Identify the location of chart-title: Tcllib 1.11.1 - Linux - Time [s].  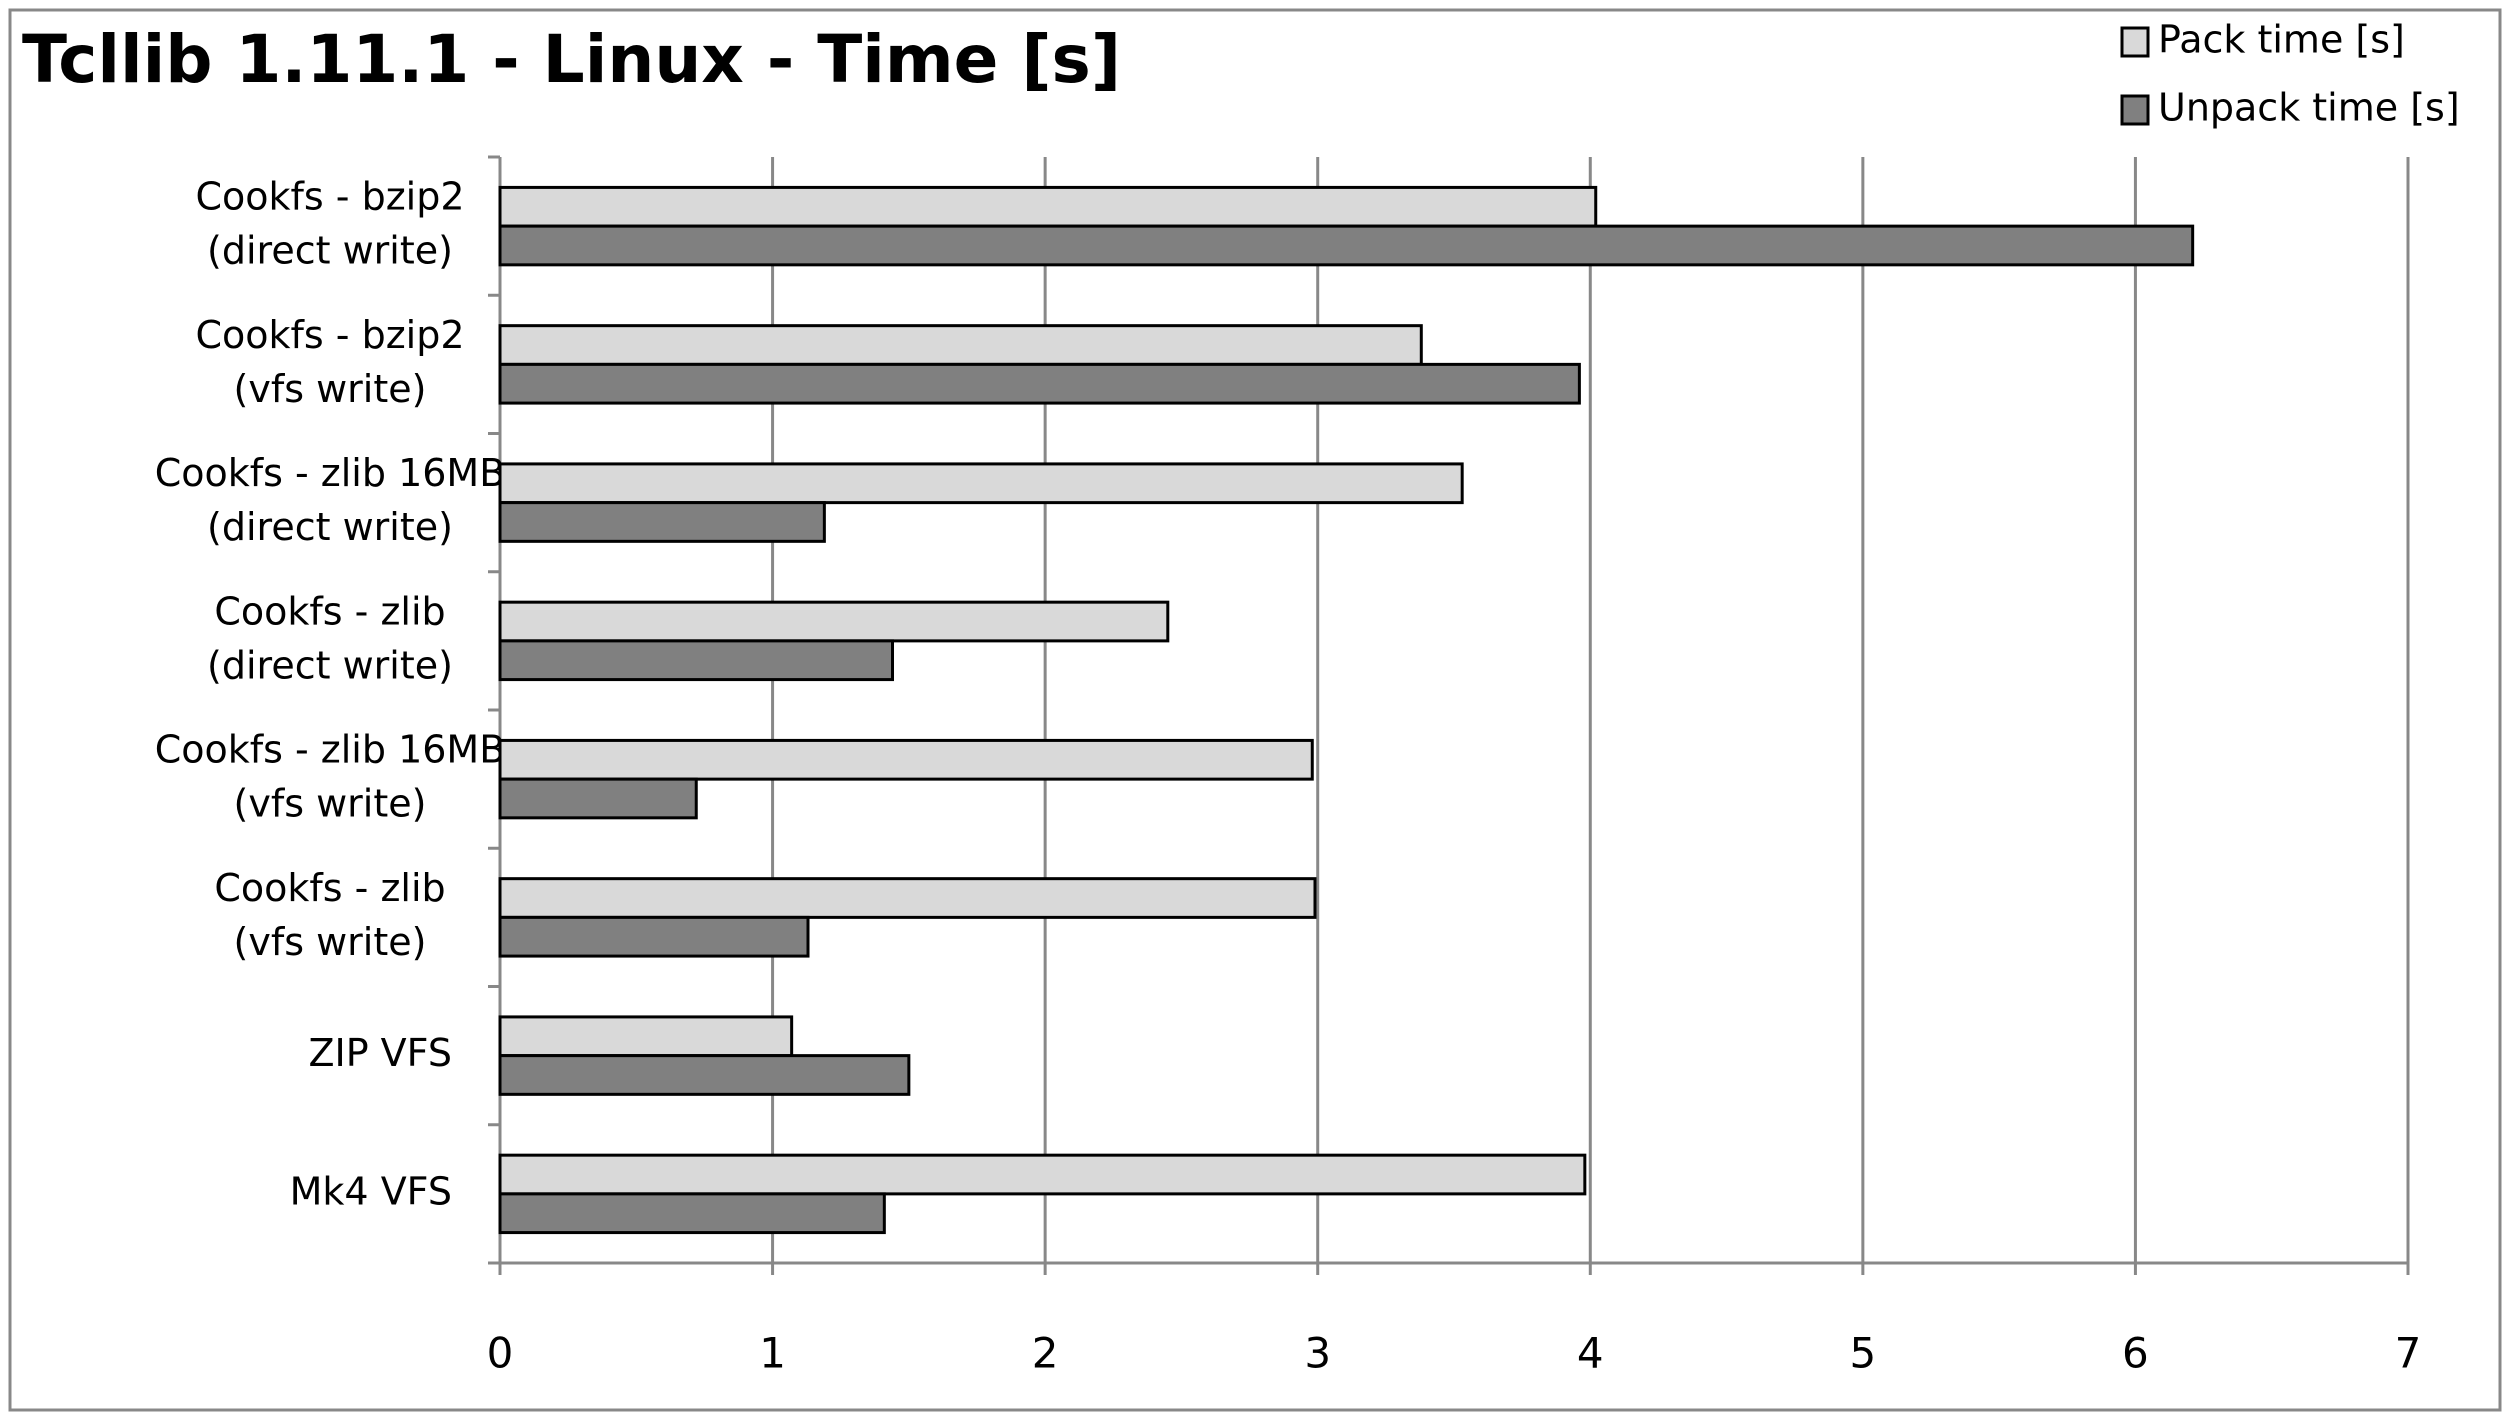
(571, 59).